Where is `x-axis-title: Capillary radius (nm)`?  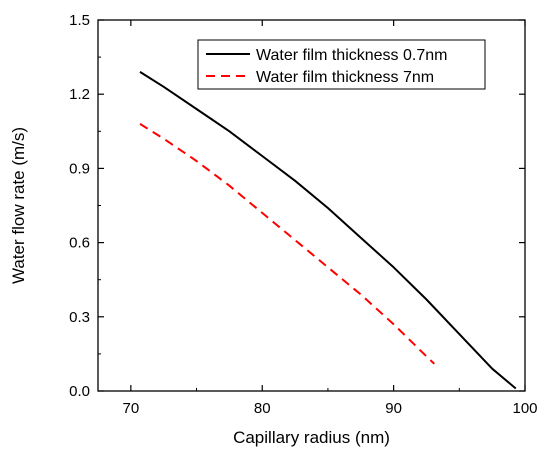 x-axis-title: Capillary radius (nm) is located at coordinates (311, 437).